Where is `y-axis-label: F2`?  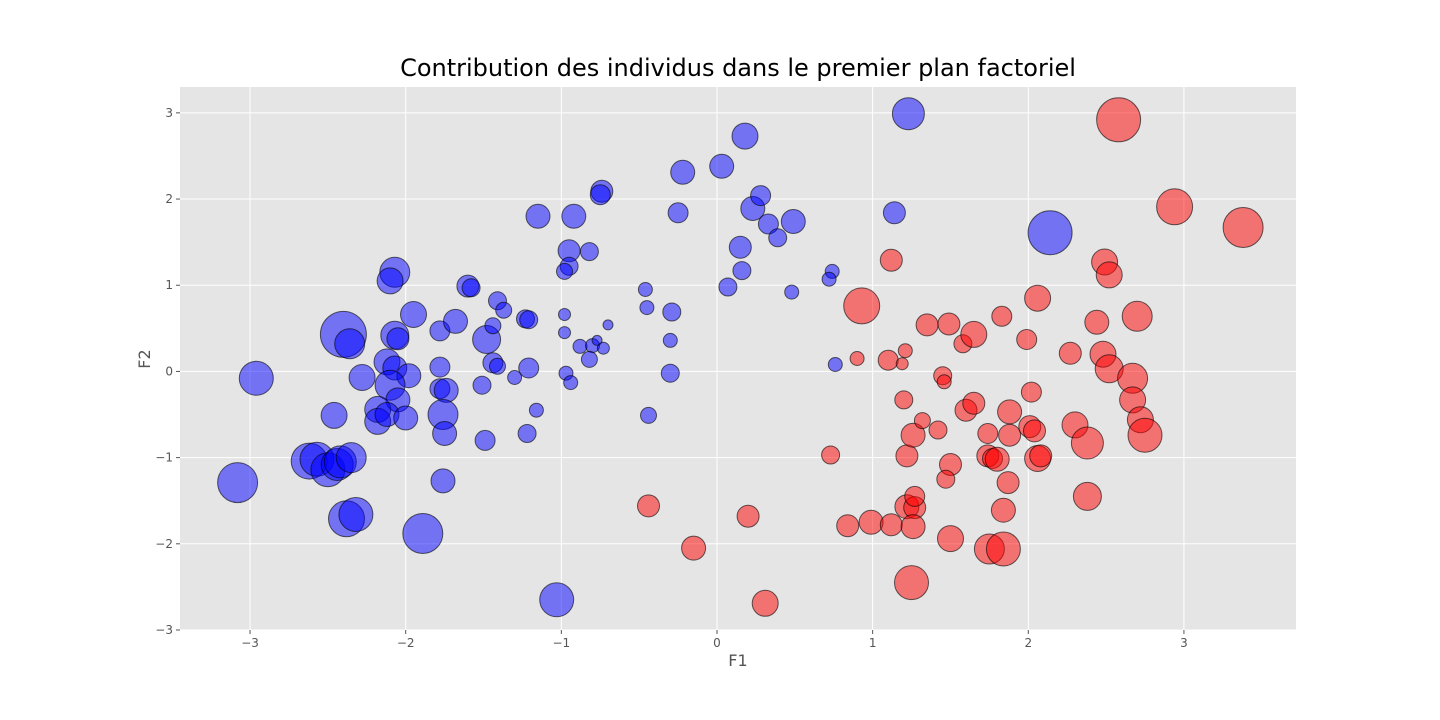 y-axis-label: F2 is located at coordinates (144, 358).